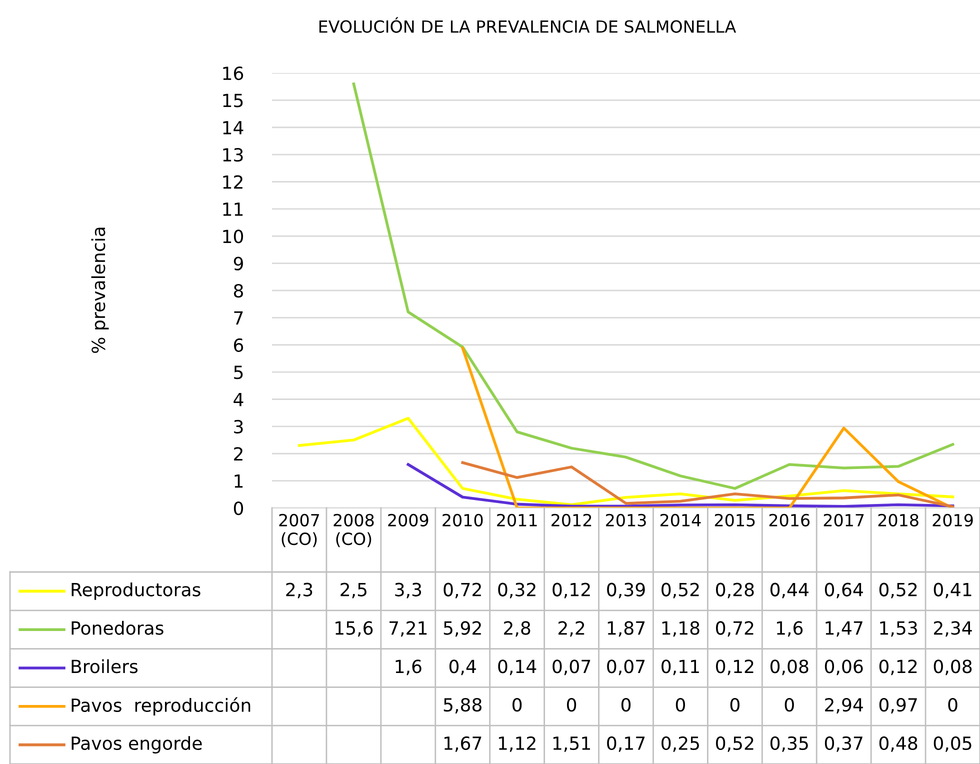  I want to click on x-tick-label: 2009, so click(408, 520).